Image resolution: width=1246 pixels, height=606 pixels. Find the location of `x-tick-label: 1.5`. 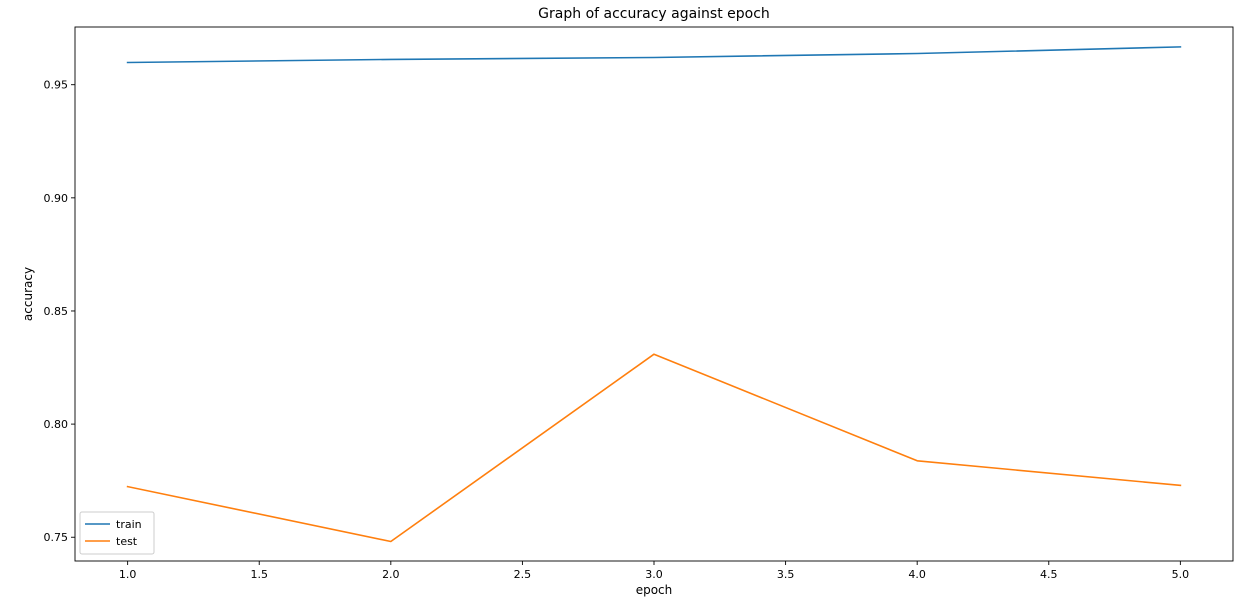

x-tick-label: 1.5 is located at coordinates (259, 574).